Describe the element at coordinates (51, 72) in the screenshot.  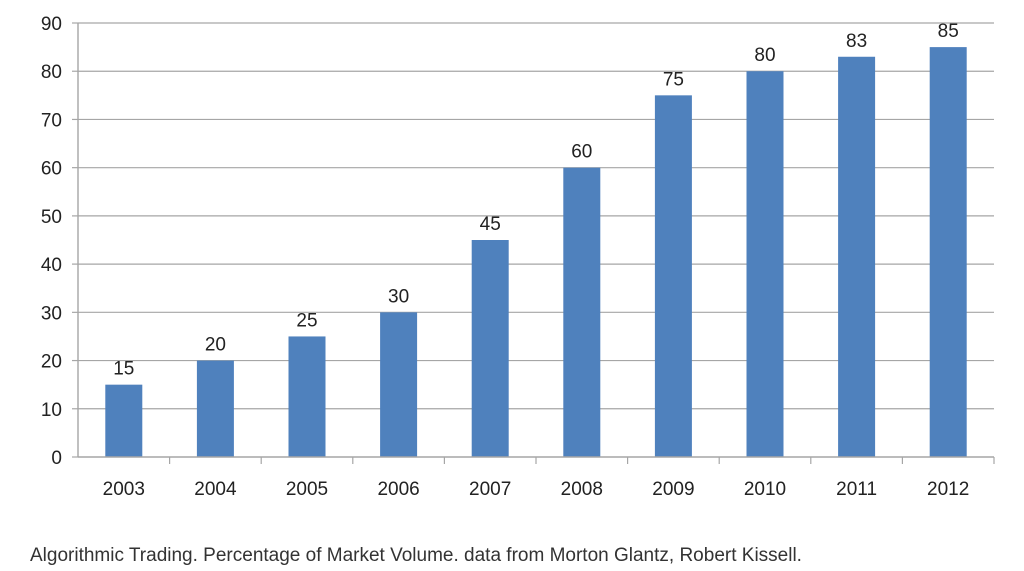
I see `y-tick-label: 80` at that location.